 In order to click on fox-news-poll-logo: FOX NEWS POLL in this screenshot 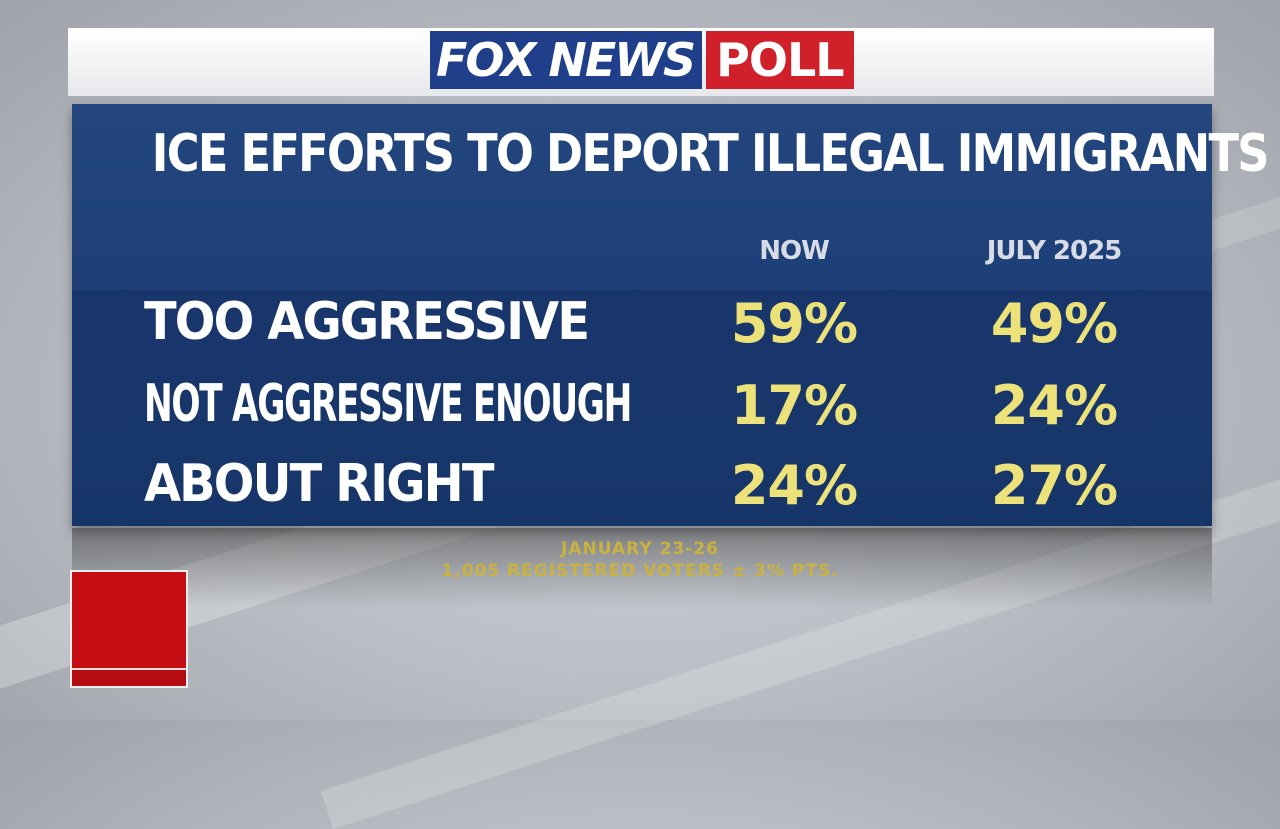, I will do `click(642, 60)`.